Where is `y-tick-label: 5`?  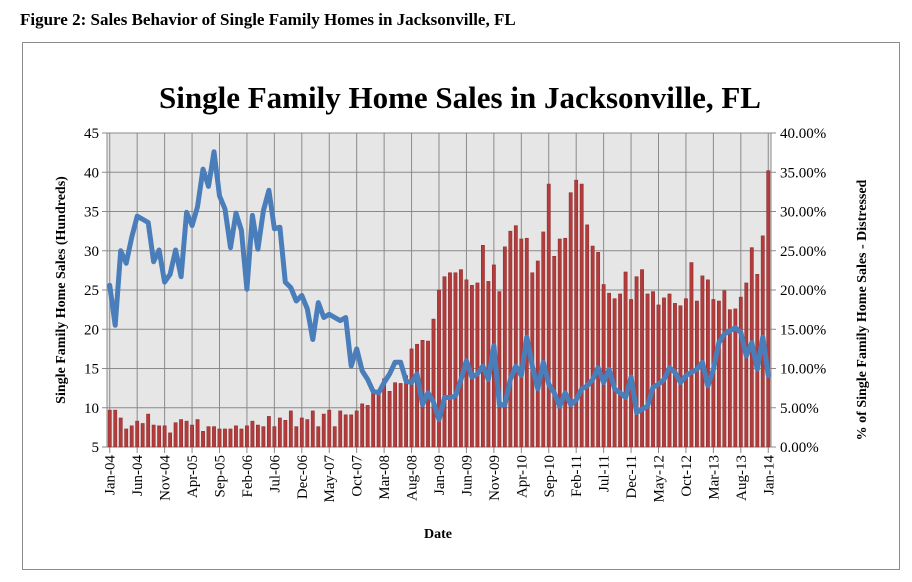 y-tick-label: 5 is located at coordinates (96, 448).